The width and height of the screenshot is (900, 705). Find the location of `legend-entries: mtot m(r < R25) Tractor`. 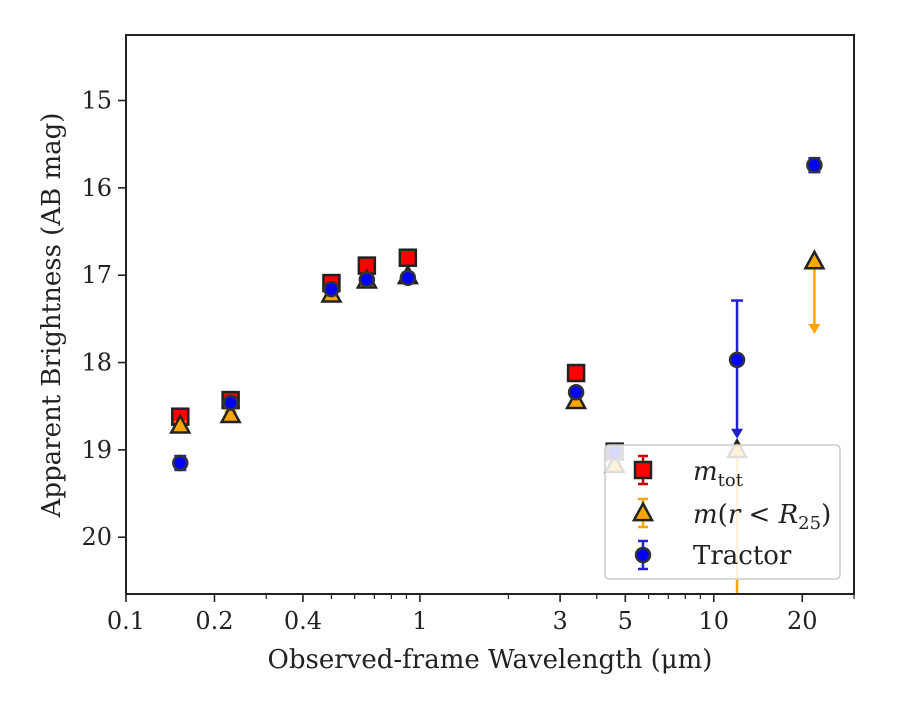

legend-entries: mtot m(r < R25) Tractor is located at coordinates (731, 512).